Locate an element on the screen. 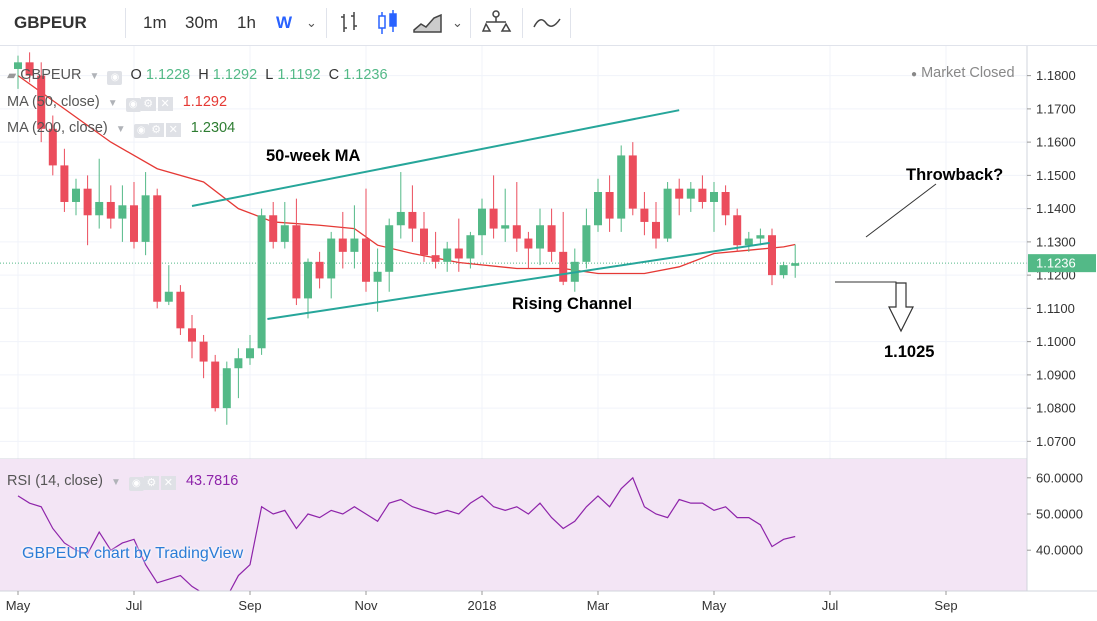 This screenshot has width=1097, height=621. last-price-label: 1.1236 is located at coordinates (1056, 263).